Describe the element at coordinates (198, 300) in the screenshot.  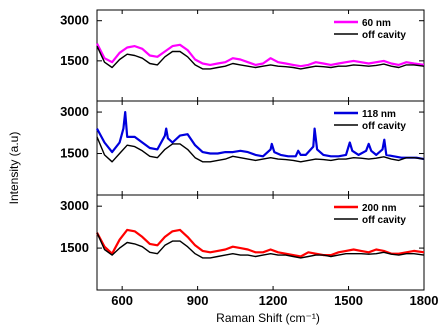
I see `x-tick-label: 900` at that location.